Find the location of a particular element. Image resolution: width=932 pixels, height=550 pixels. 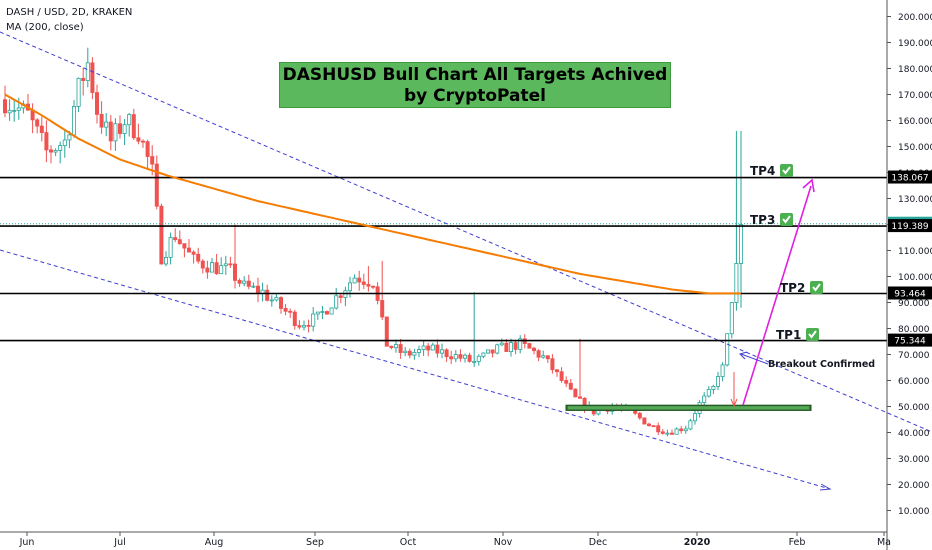

time-tick-label: Dec is located at coordinates (598, 542).